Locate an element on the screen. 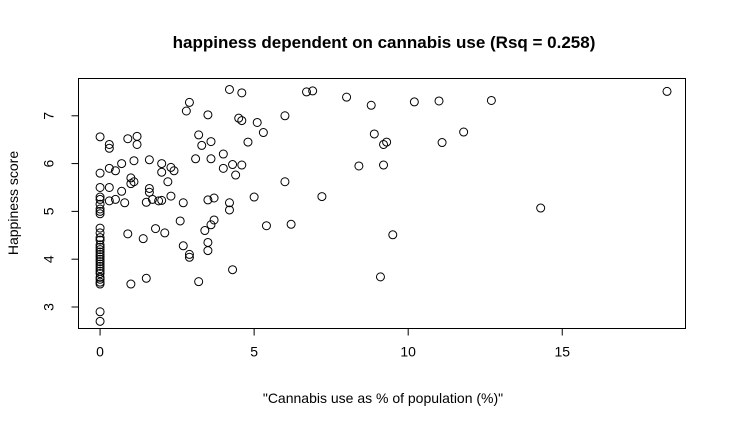 This screenshot has width=729, height=427. y-tick-label: 5 is located at coordinates (49, 211).